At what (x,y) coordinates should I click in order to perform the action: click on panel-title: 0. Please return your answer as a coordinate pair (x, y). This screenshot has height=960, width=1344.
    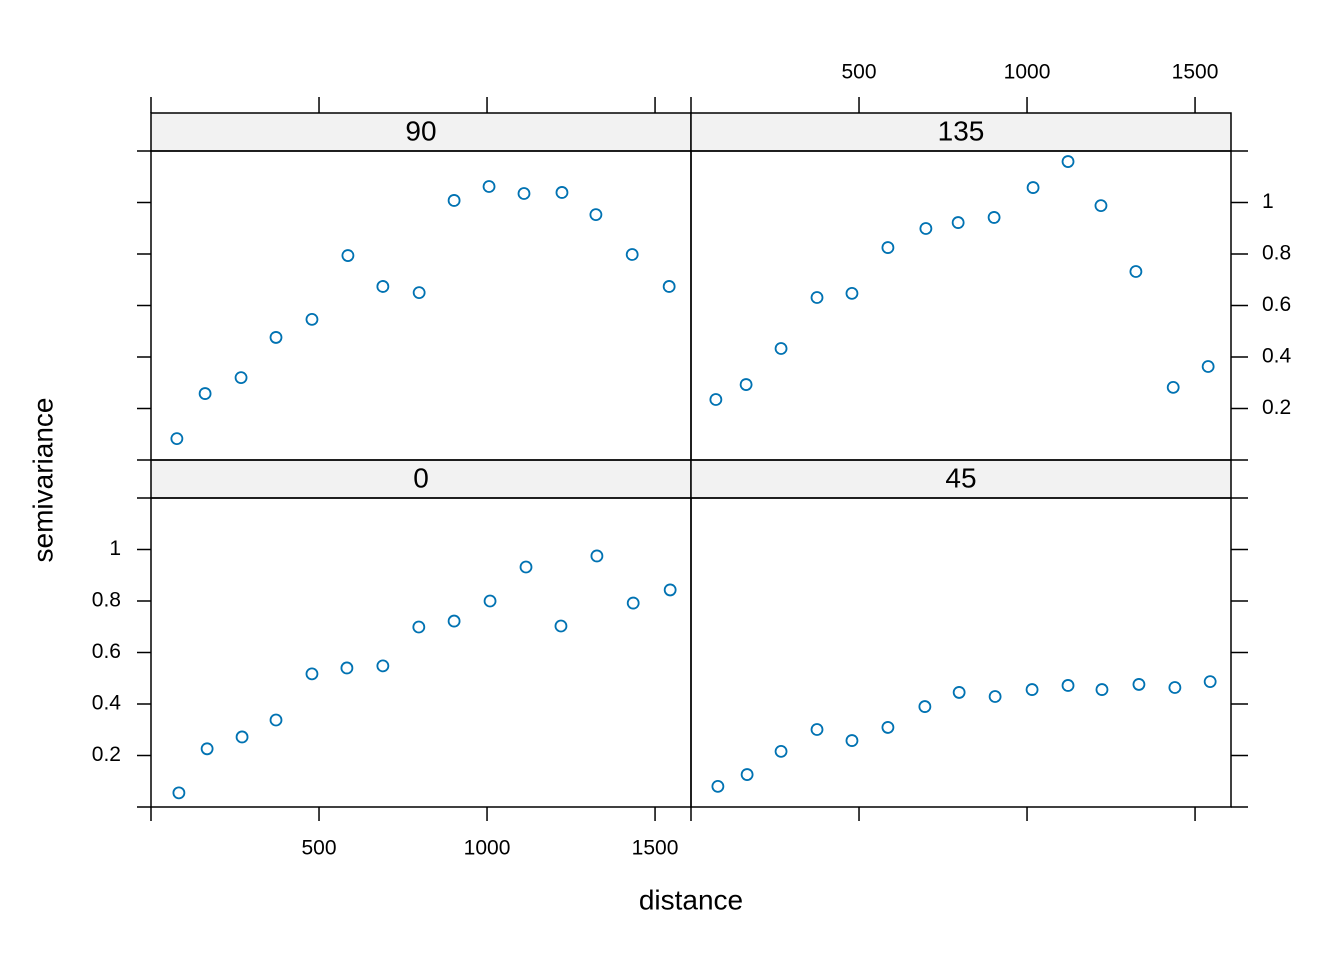
    Looking at the image, I should click on (421, 477).